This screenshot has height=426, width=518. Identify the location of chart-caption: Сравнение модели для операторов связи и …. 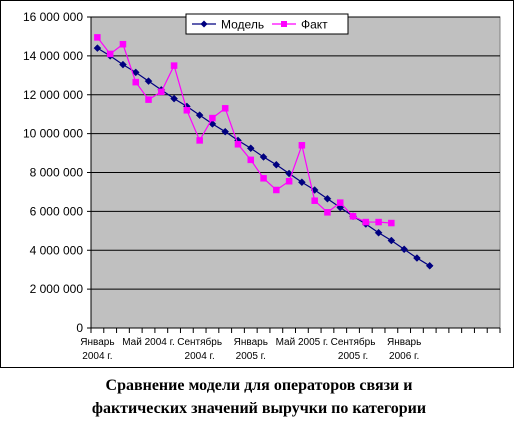
(259, 397).